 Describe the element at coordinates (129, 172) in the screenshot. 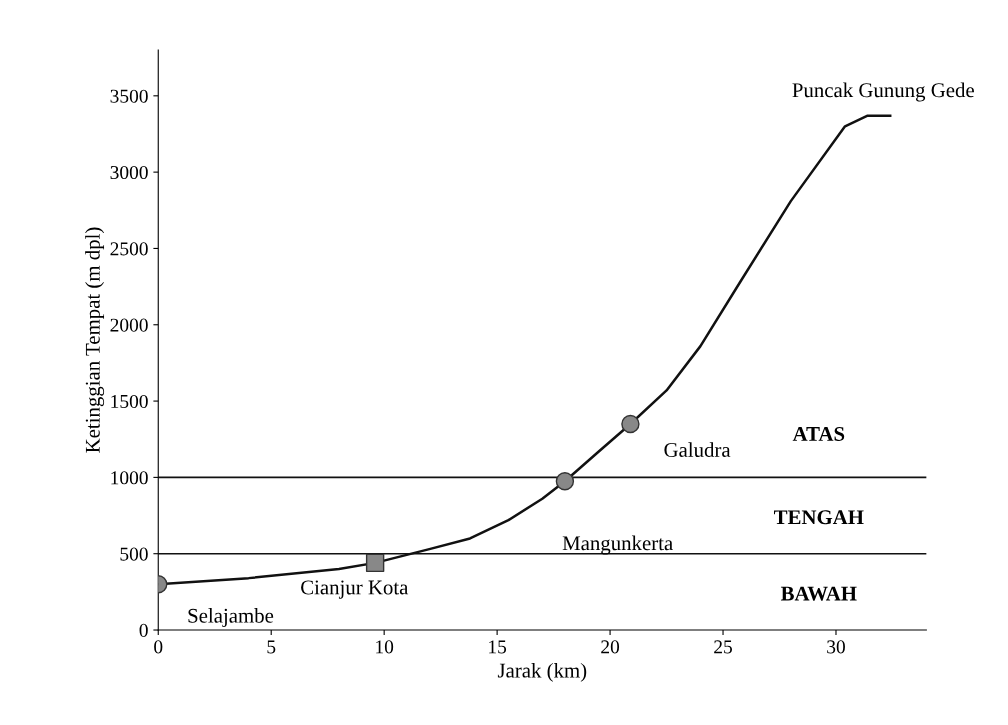

I see `y-tick-label: 3000` at that location.